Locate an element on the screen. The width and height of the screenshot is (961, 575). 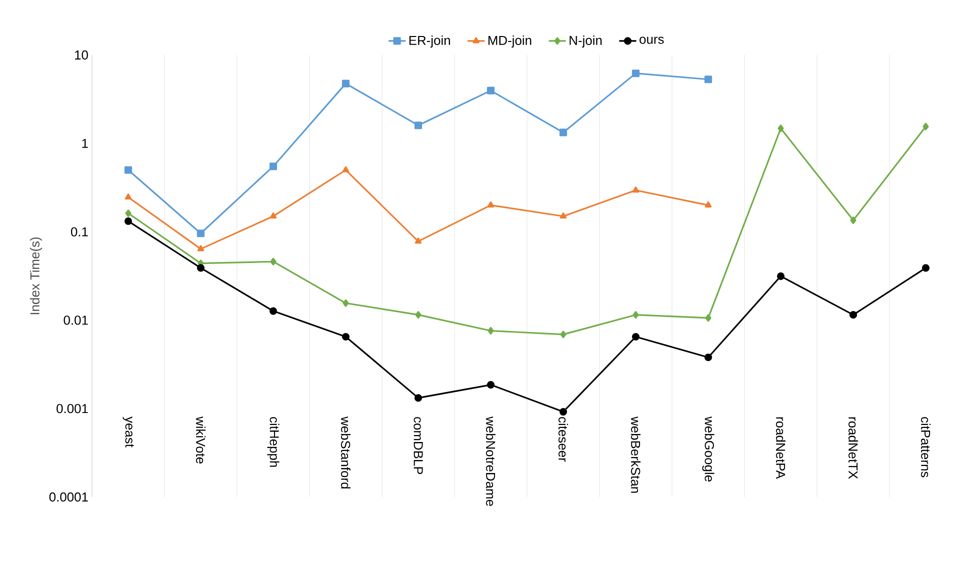
legend-label: N-join is located at coordinates (586, 42).